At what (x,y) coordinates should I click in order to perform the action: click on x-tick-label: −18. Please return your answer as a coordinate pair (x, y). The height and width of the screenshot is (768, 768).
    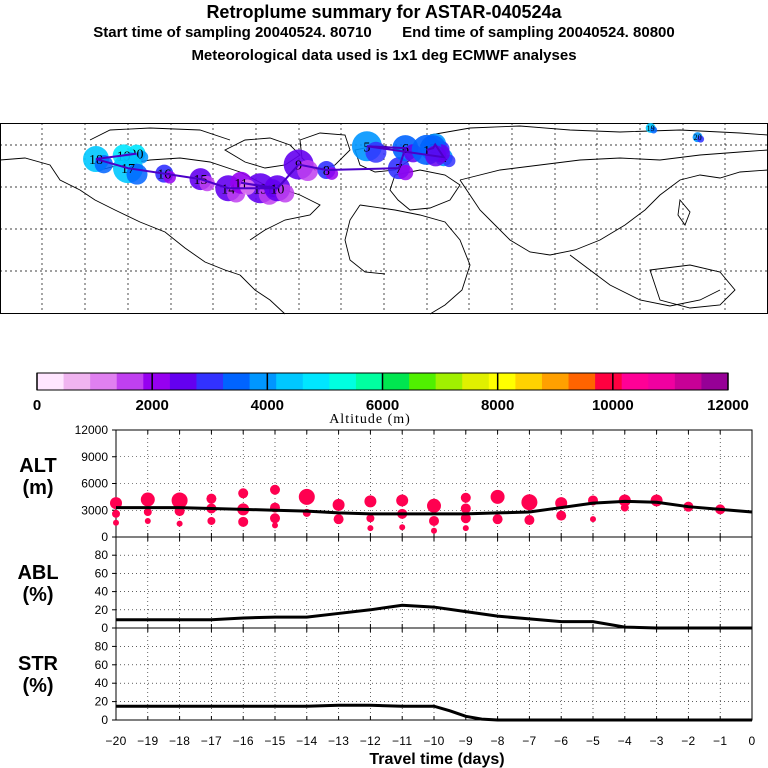
    Looking at the image, I should click on (179, 741).